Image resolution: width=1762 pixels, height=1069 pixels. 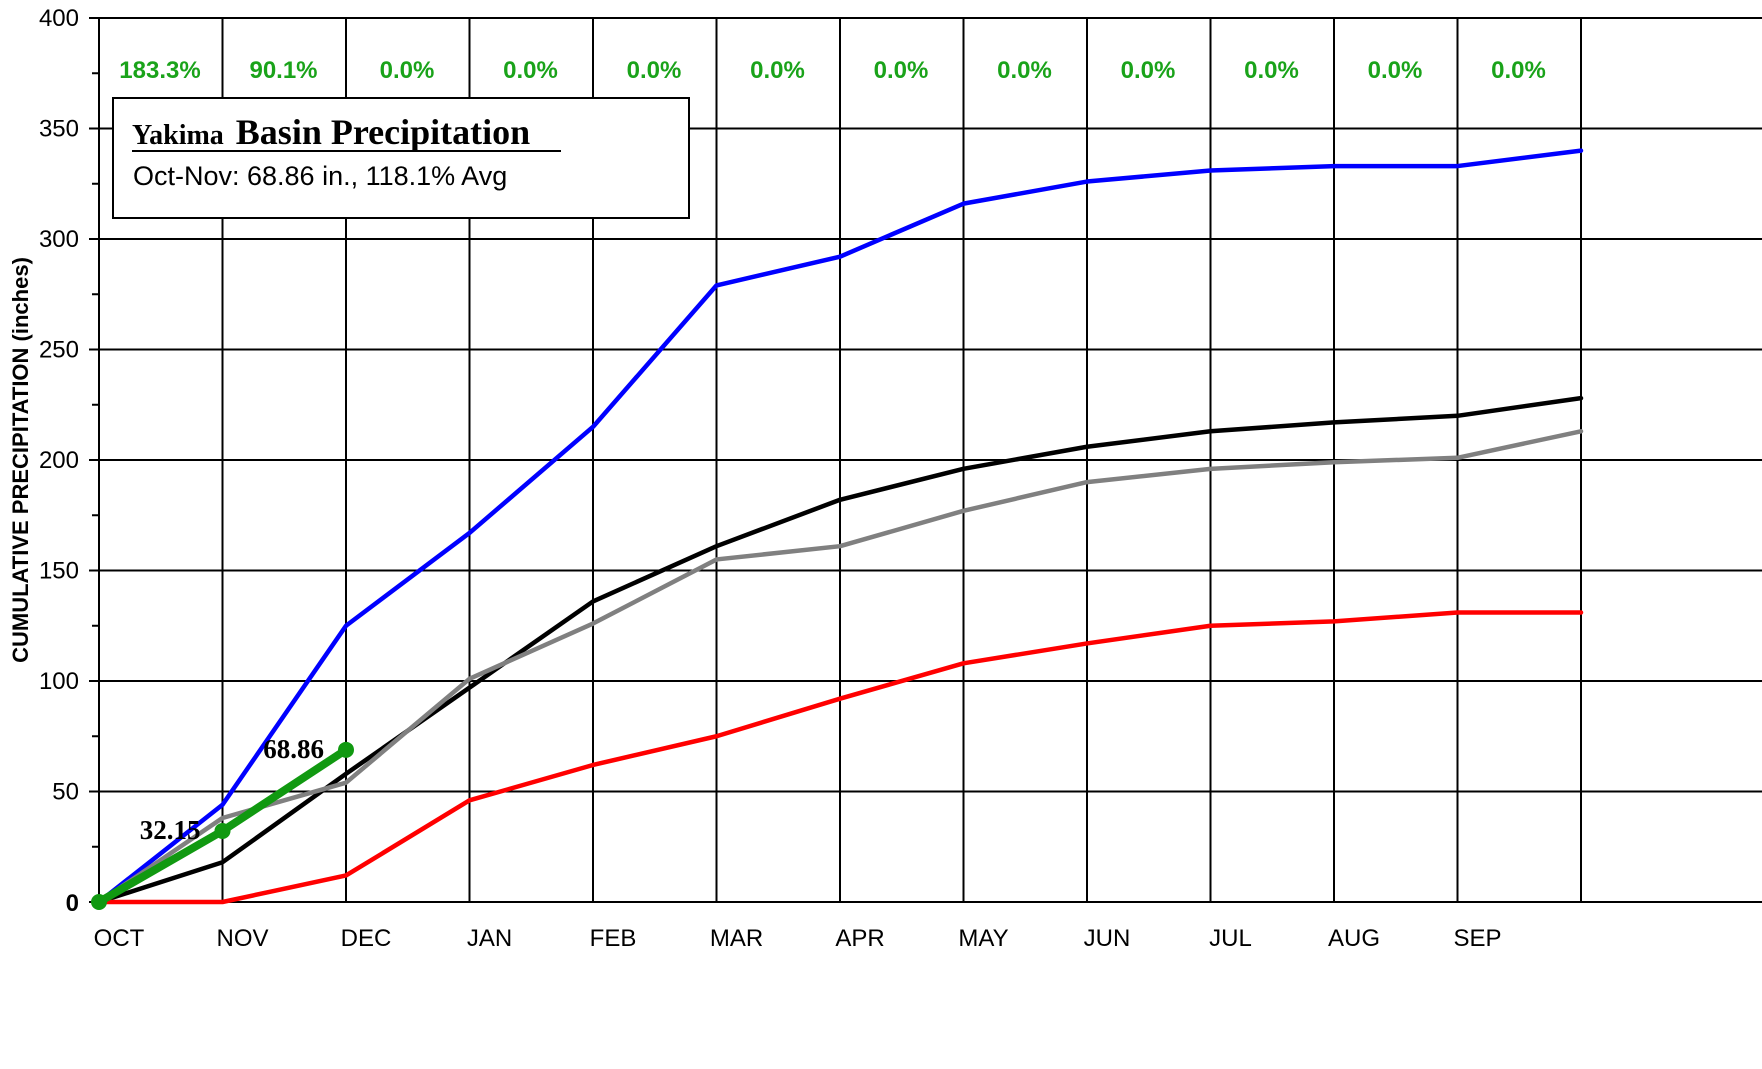 What do you see at coordinates (59, 571) in the screenshot?
I see `y-tick-label: 150` at bounding box center [59, 571].